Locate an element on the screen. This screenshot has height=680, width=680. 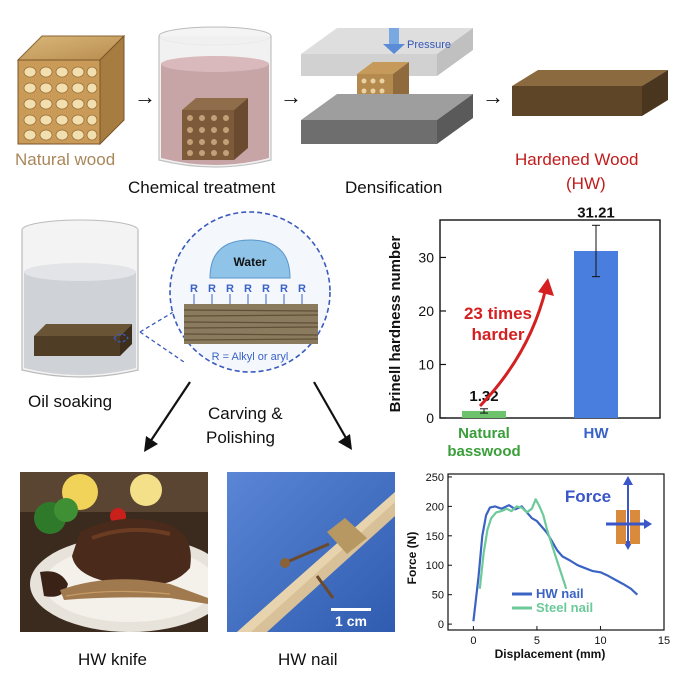
pressure-label: Pressure is located at coordinates (429, 45).